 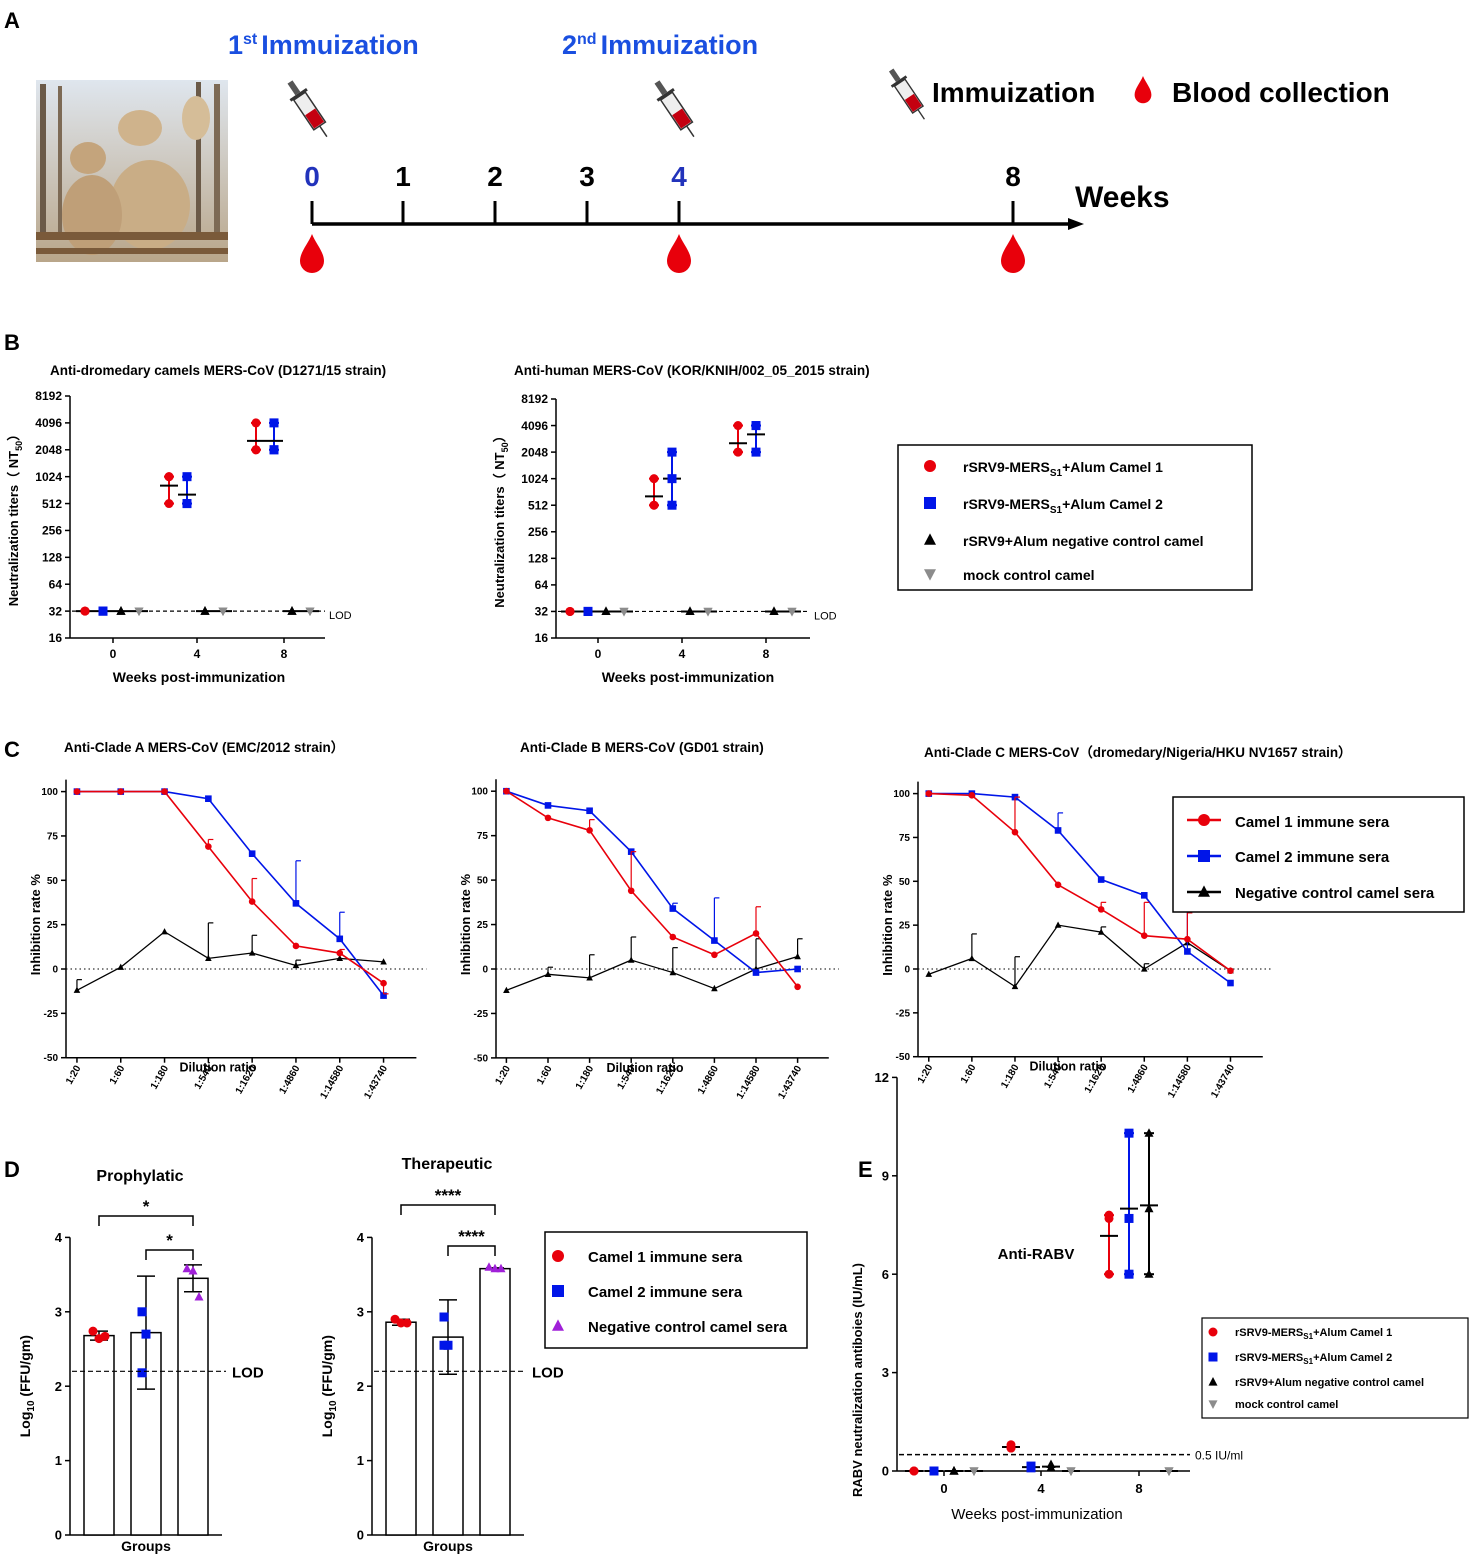 I want to click on camel-photo, so click(x=132, y=171).